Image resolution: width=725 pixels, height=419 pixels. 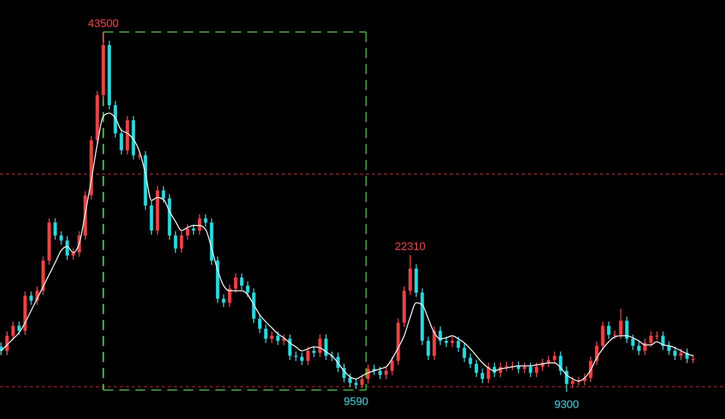 What do you see at coordinates (566, 405) in the screenshot?
I see `annotation: 9300` at bounding box center [566, 405].